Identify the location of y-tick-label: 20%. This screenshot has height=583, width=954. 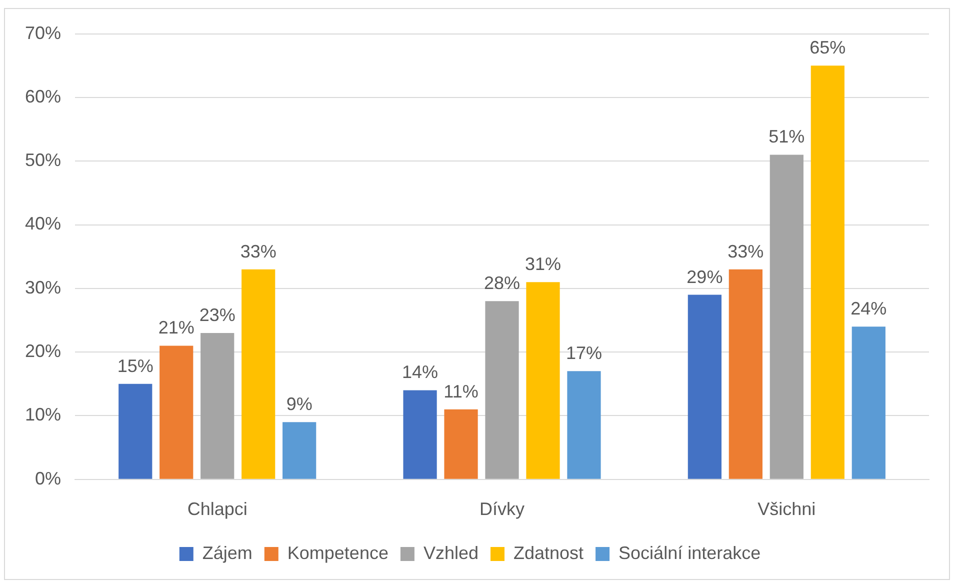
(43, 351).